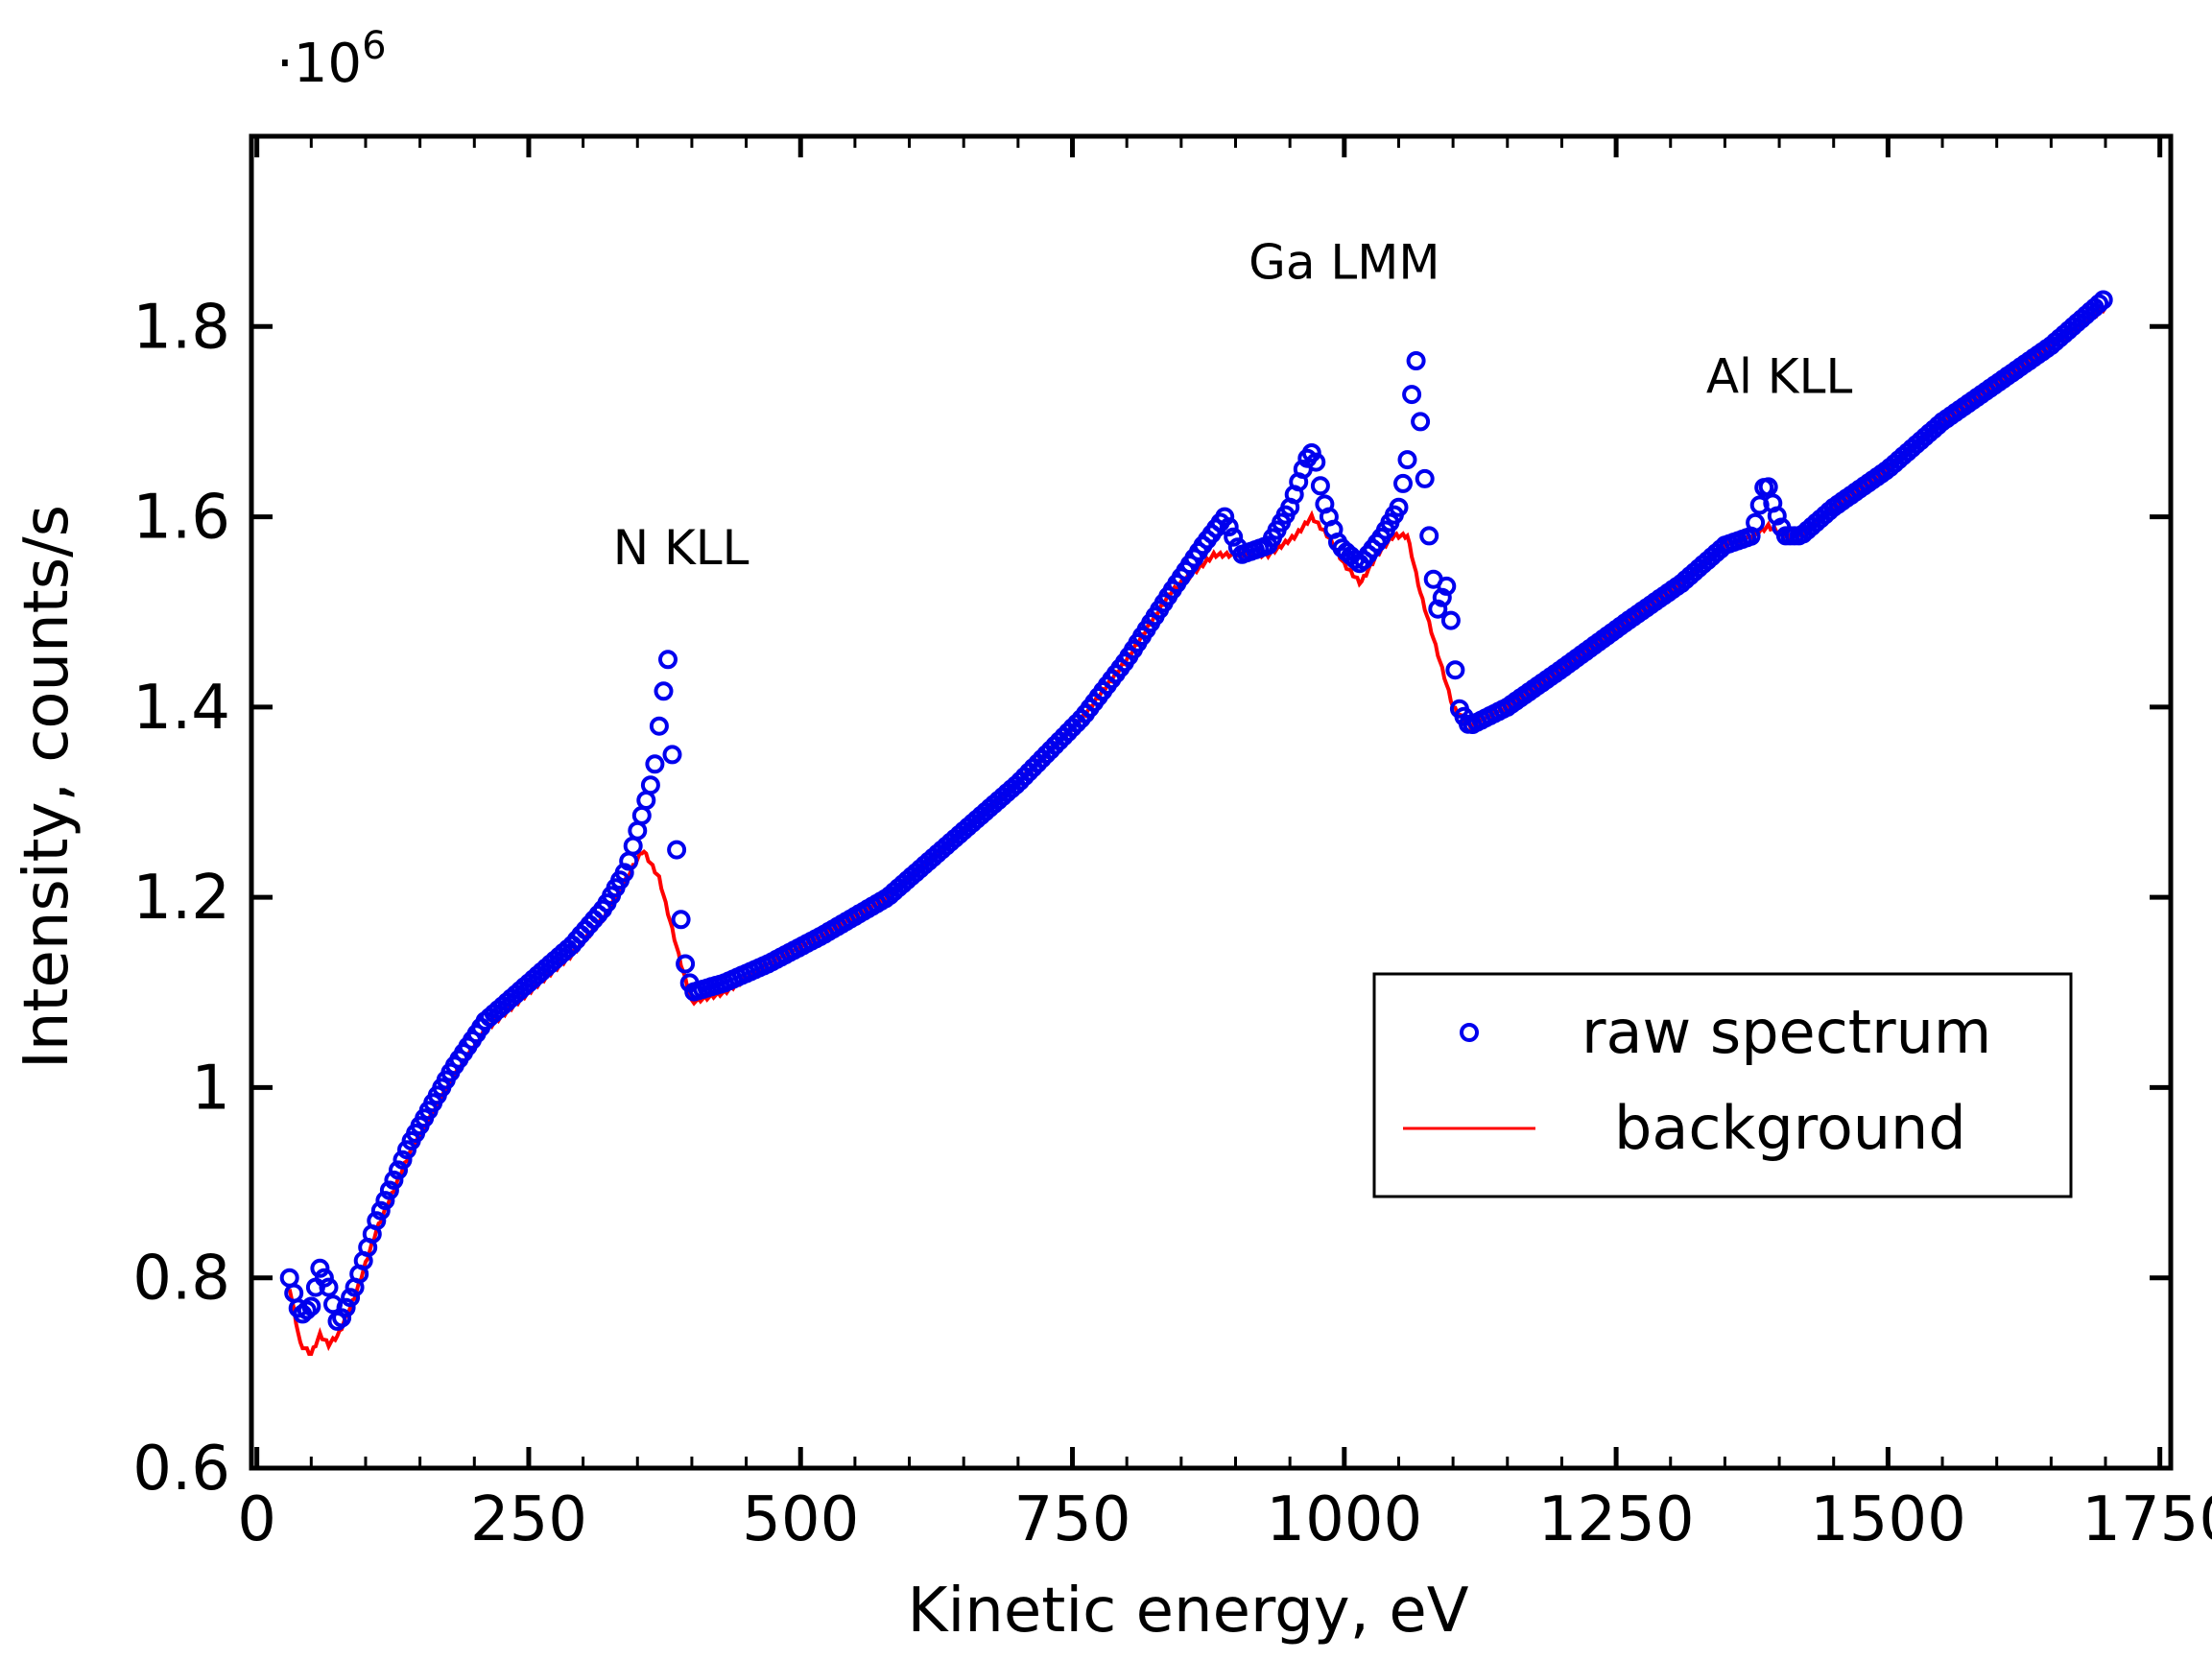 This screenshot has height=1660, width=2212. Describe the element at coordinates (1790, 1128) in the screenshot. I see `legend-background-label: background` at that location.